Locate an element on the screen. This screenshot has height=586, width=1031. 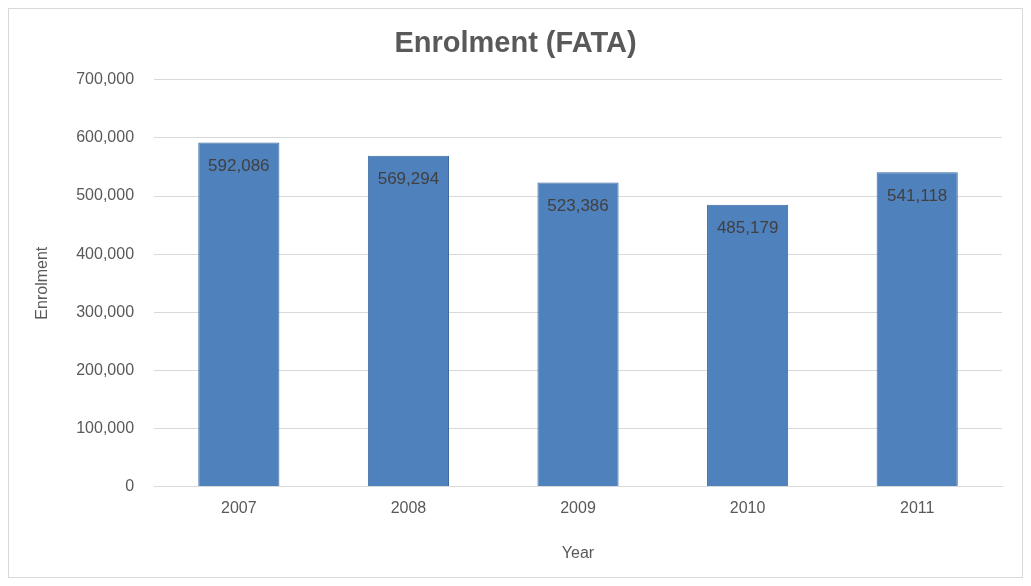
y-tick-label: 200,000 is located at coordinates (105, 369).